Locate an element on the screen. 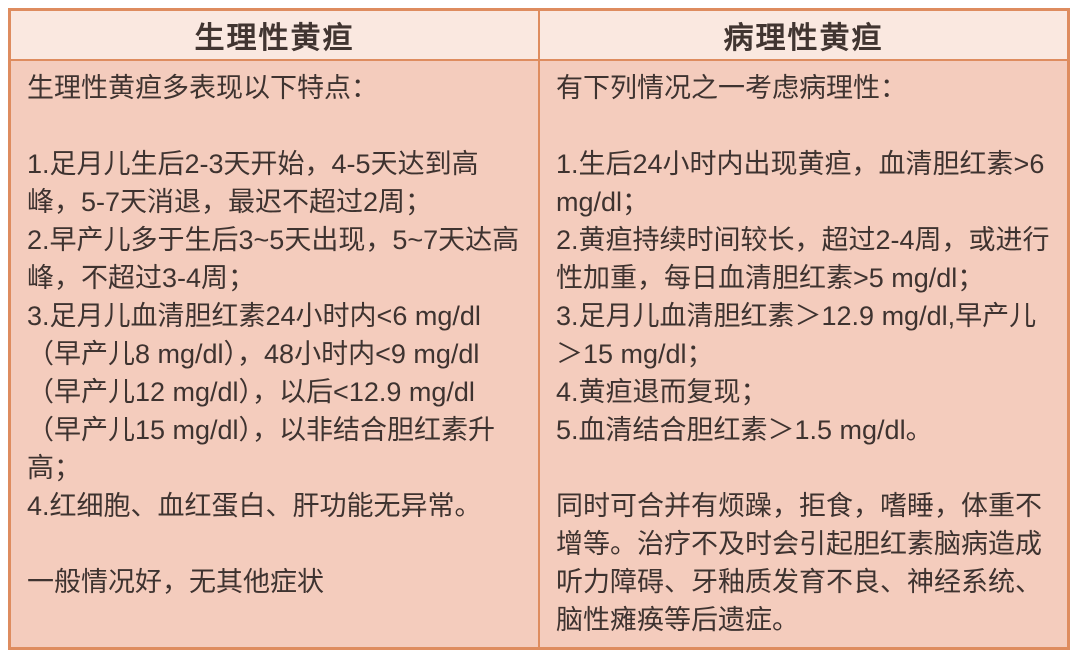 The height and width of the screenshot is (650, 1078). physiological-item-4: 4.红细胞、血红蛋白、肝功能无异常。 is located at coordinates (254, 506).